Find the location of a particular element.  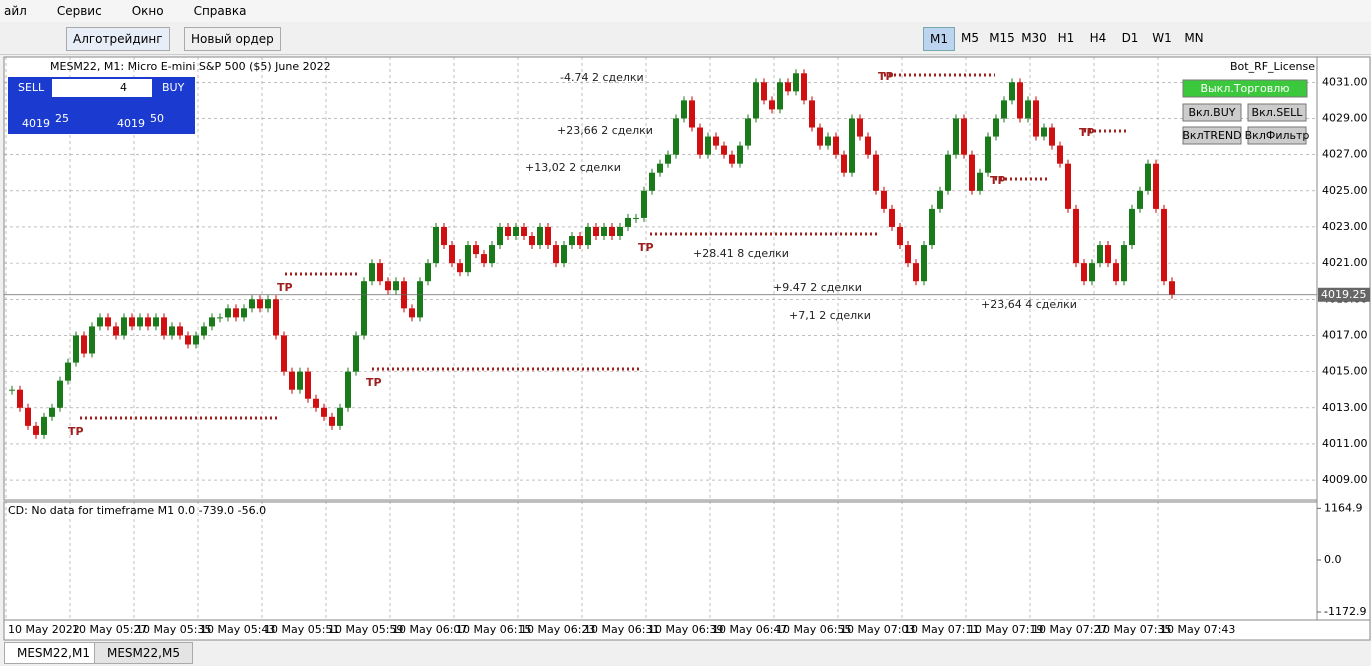

timeframe-button: H1 is located at coordinates (1066, 38).